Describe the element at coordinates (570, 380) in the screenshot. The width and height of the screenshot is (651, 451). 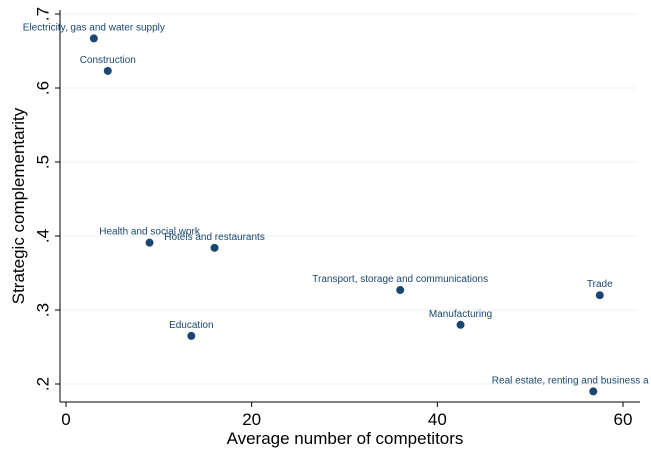
I see `data-point-label: Real estate, renting and business a` at that location.